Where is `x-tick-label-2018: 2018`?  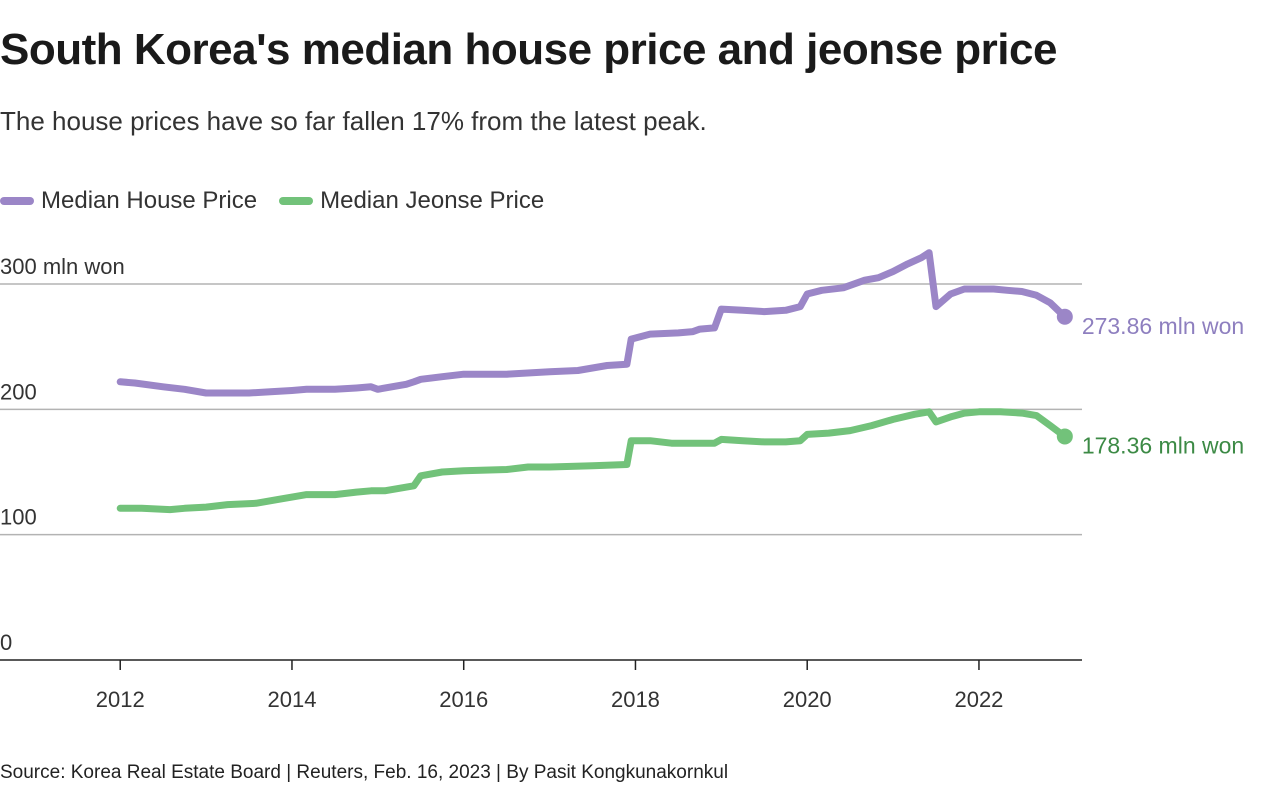 x-tick-label-2018: 2018 is located at coordinates (635, 699).